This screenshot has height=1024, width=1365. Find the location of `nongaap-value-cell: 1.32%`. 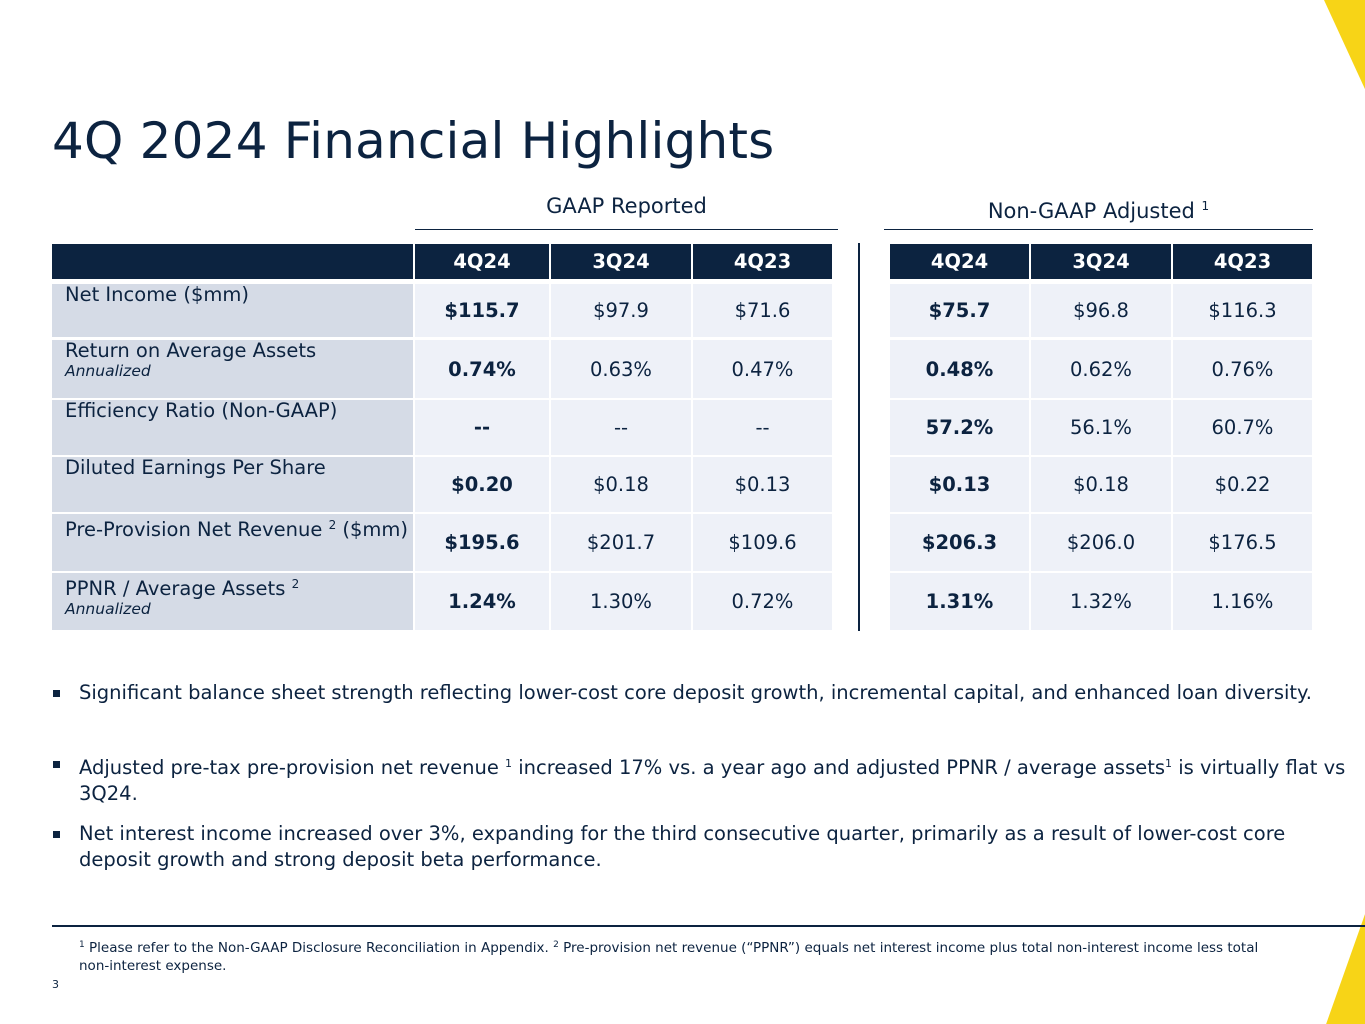

nongaap-value-cell: 1.32% is located at coordinates (1101, 601).